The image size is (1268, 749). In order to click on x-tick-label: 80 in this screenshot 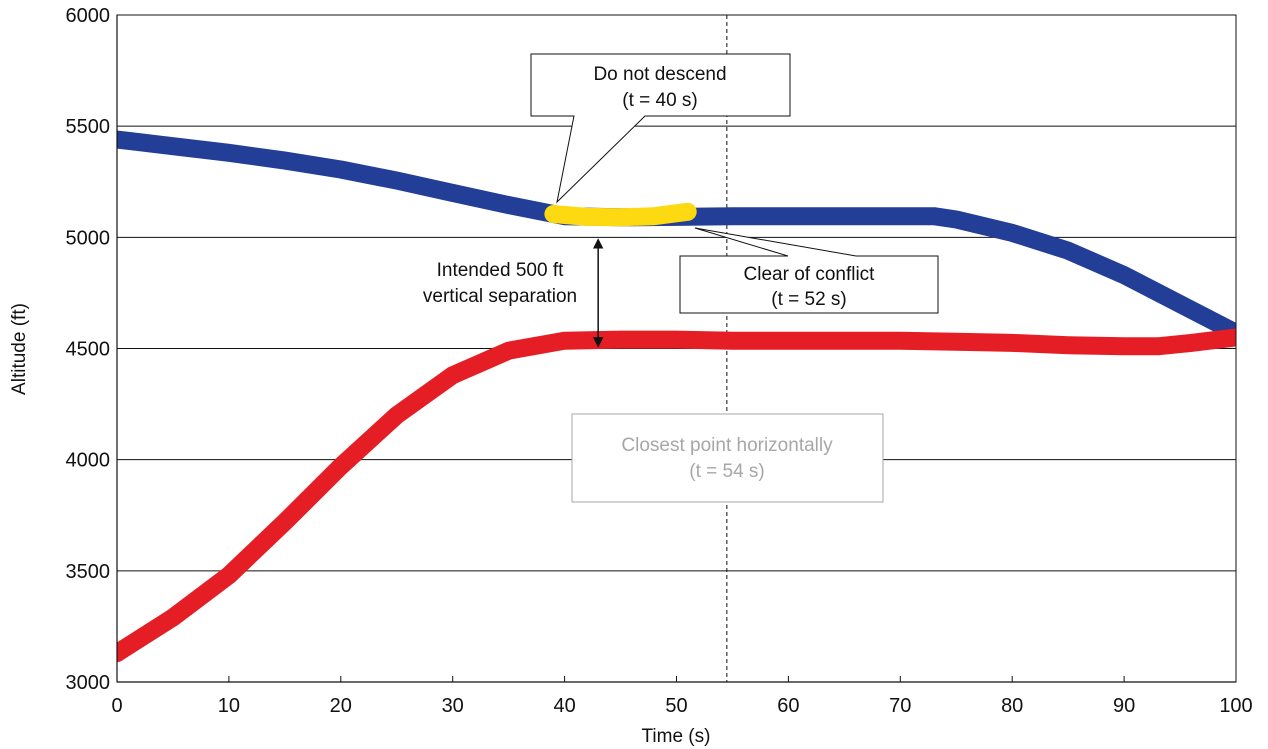, I will do `click(1012, 706)`.